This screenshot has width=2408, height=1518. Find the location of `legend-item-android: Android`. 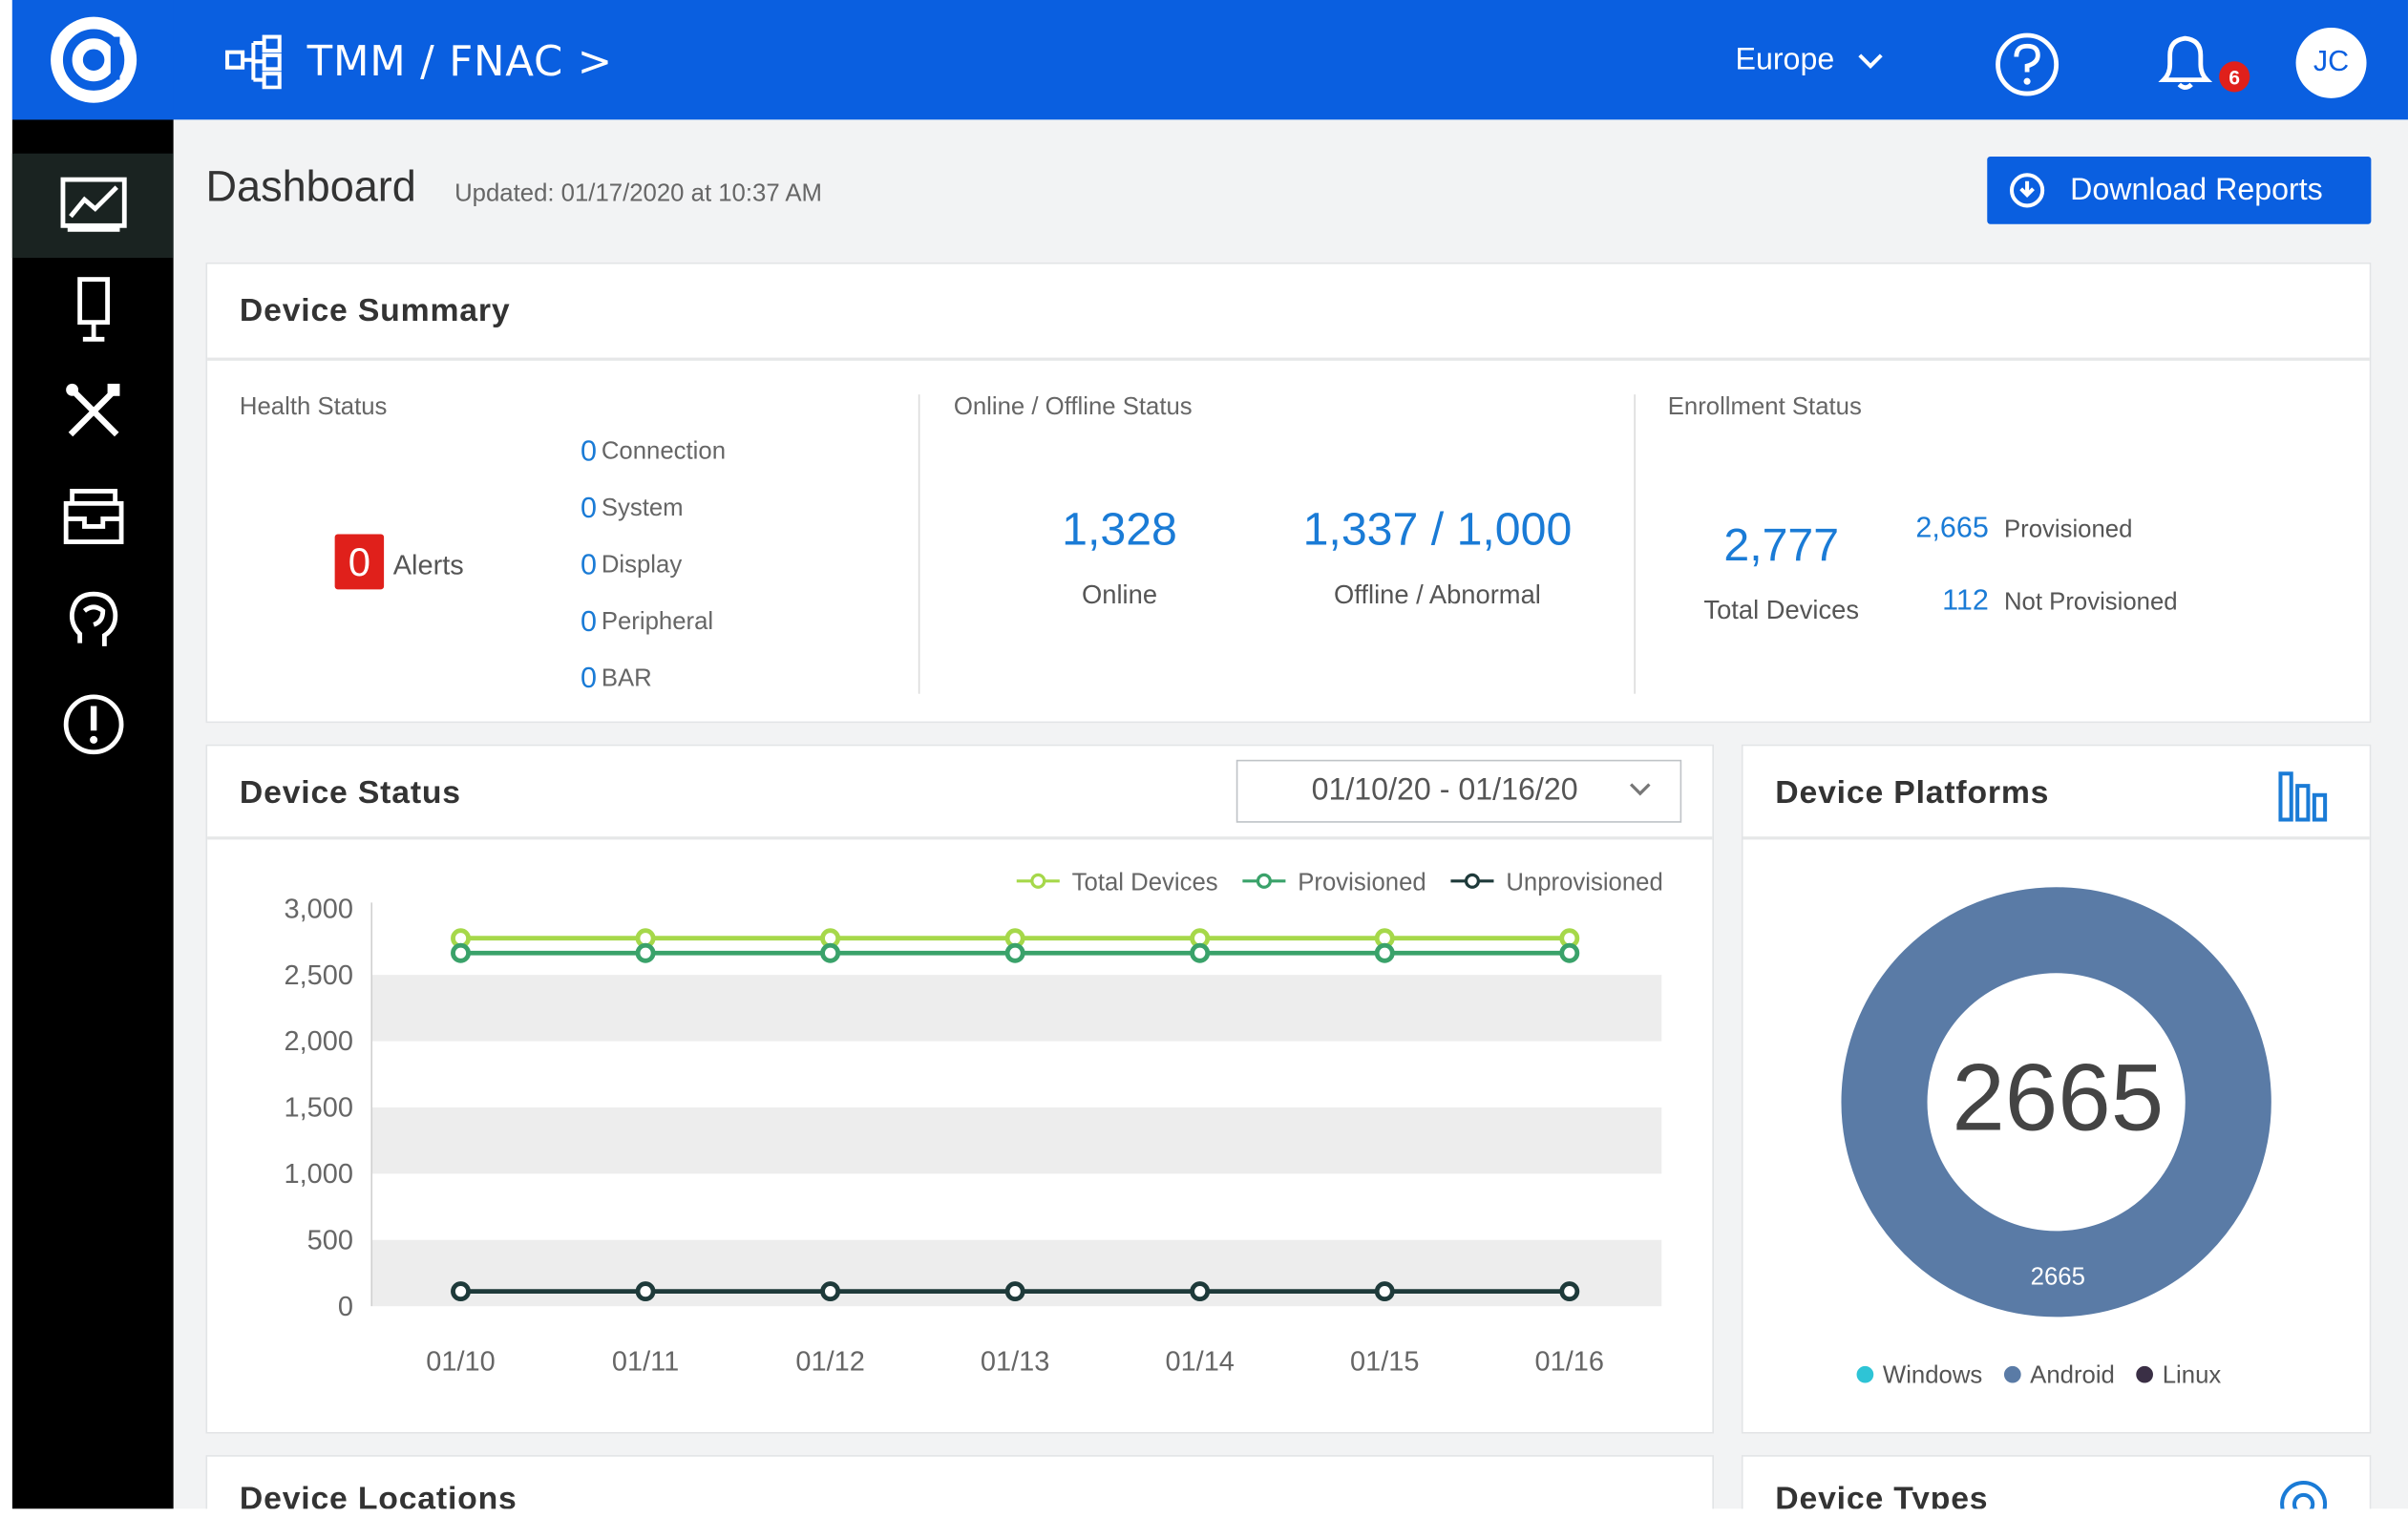

legend-item-android: Android is located at coordinates (2059, 1377).